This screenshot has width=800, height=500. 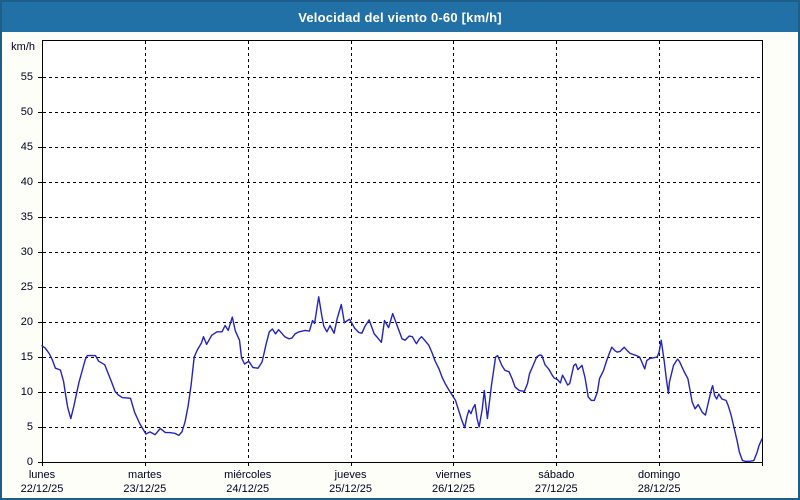 I want to click on y-tick-label: 30, so click(x=26, y=252).